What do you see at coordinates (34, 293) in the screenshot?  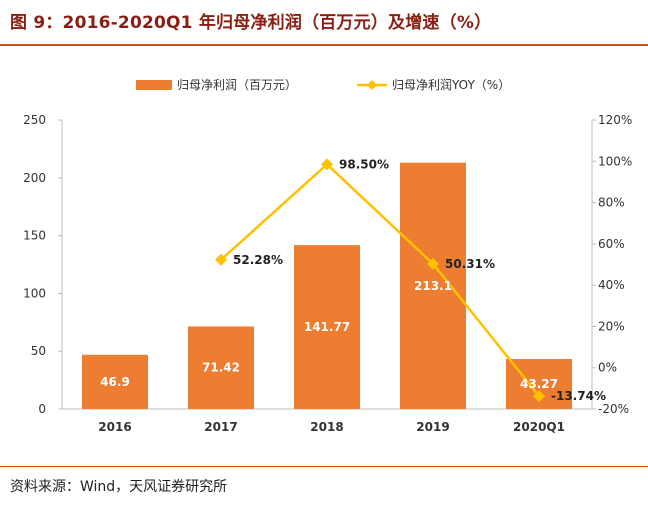 I see `y-left-tick-label: 100` at bounding box center [34, 293].